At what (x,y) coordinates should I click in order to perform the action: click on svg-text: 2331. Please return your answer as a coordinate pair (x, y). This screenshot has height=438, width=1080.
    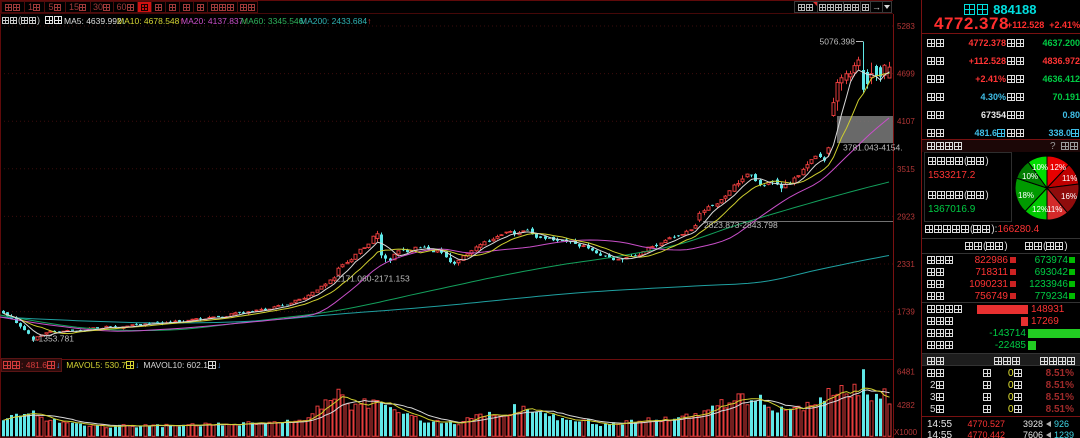
    Looking at the image, I should click on (906, 264).